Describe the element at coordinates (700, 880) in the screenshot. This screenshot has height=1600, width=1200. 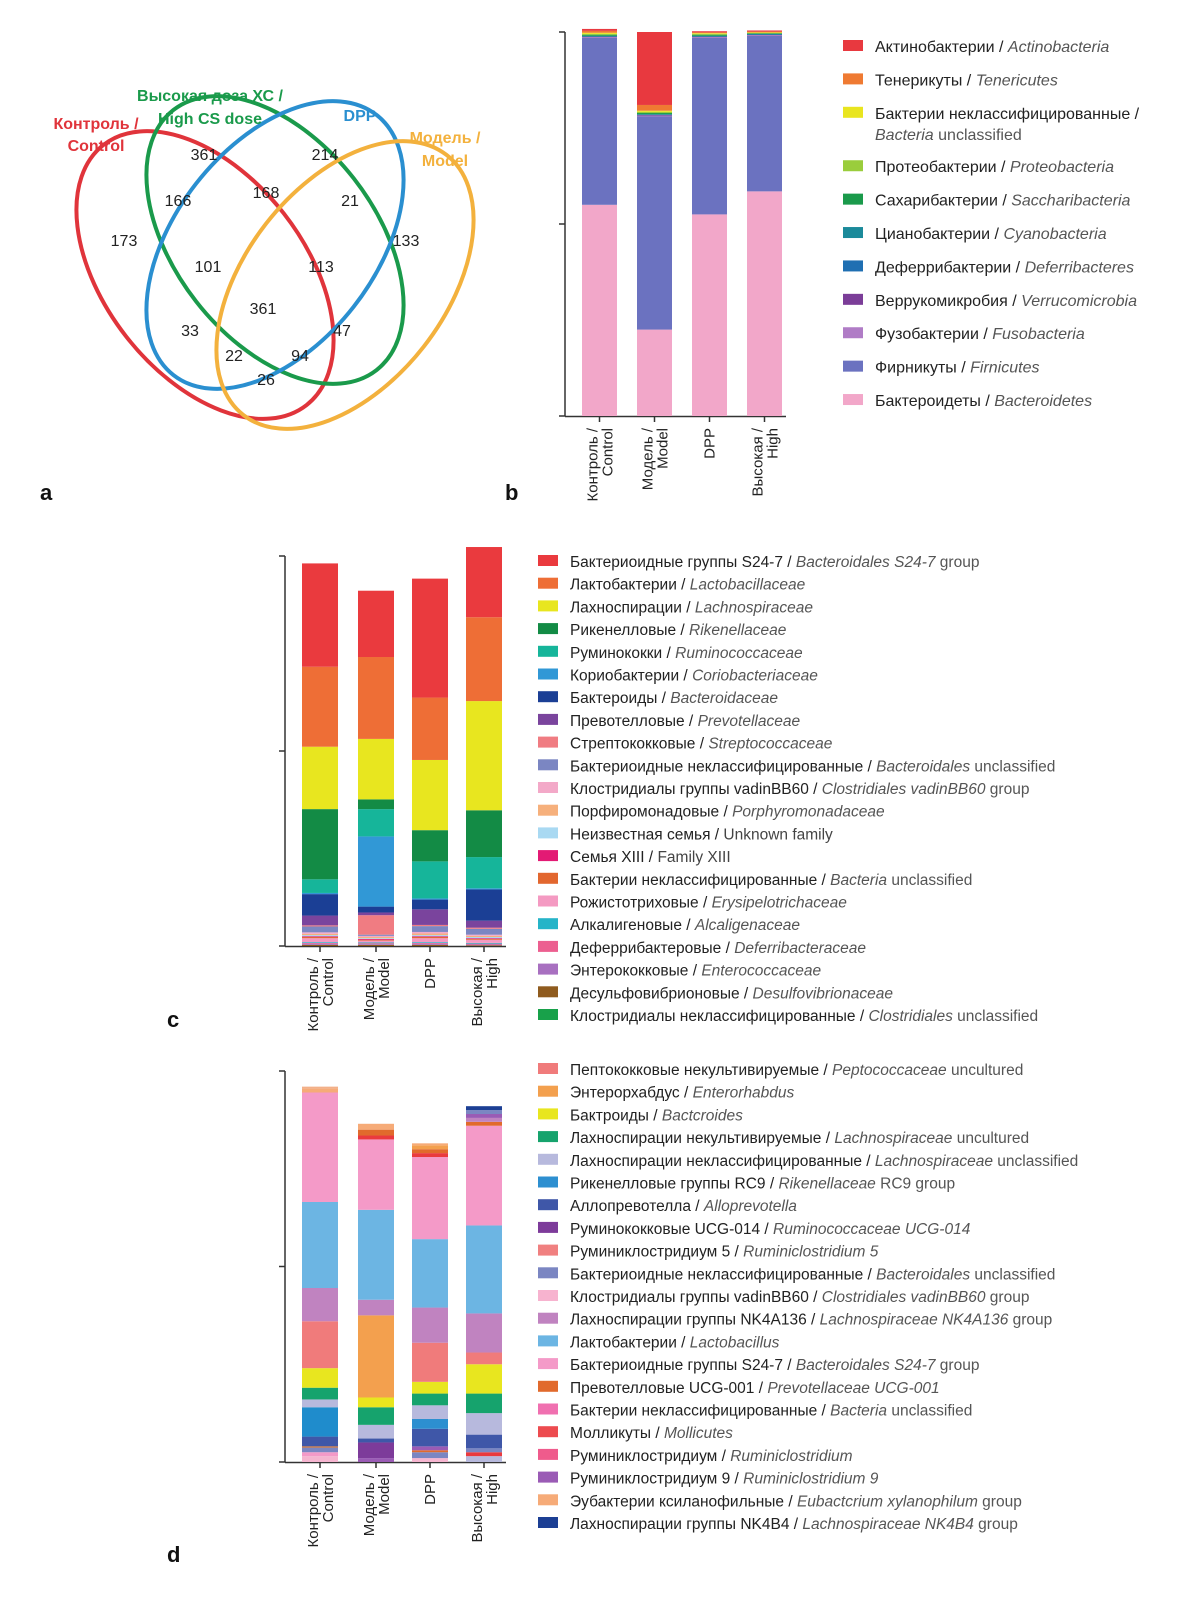
I see `legend-label-ru: Бактерии неклассифицированные /` at that location.